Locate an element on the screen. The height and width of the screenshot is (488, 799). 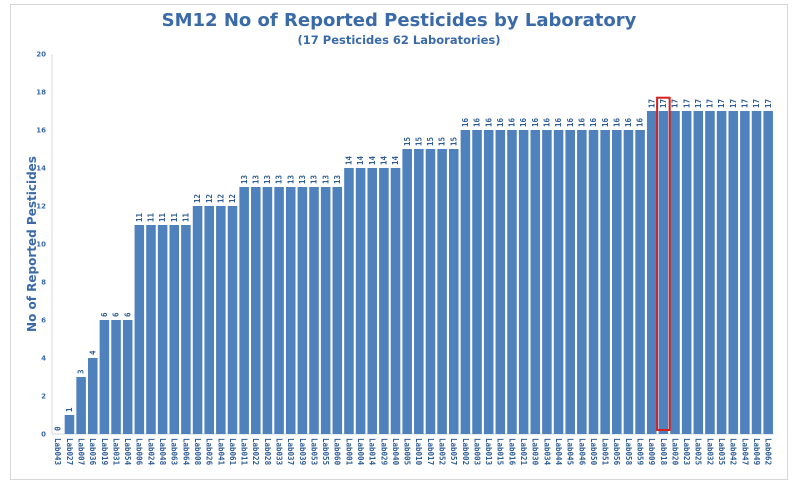
x-tick-label: Lab007 is located at coordinates (81, 451).